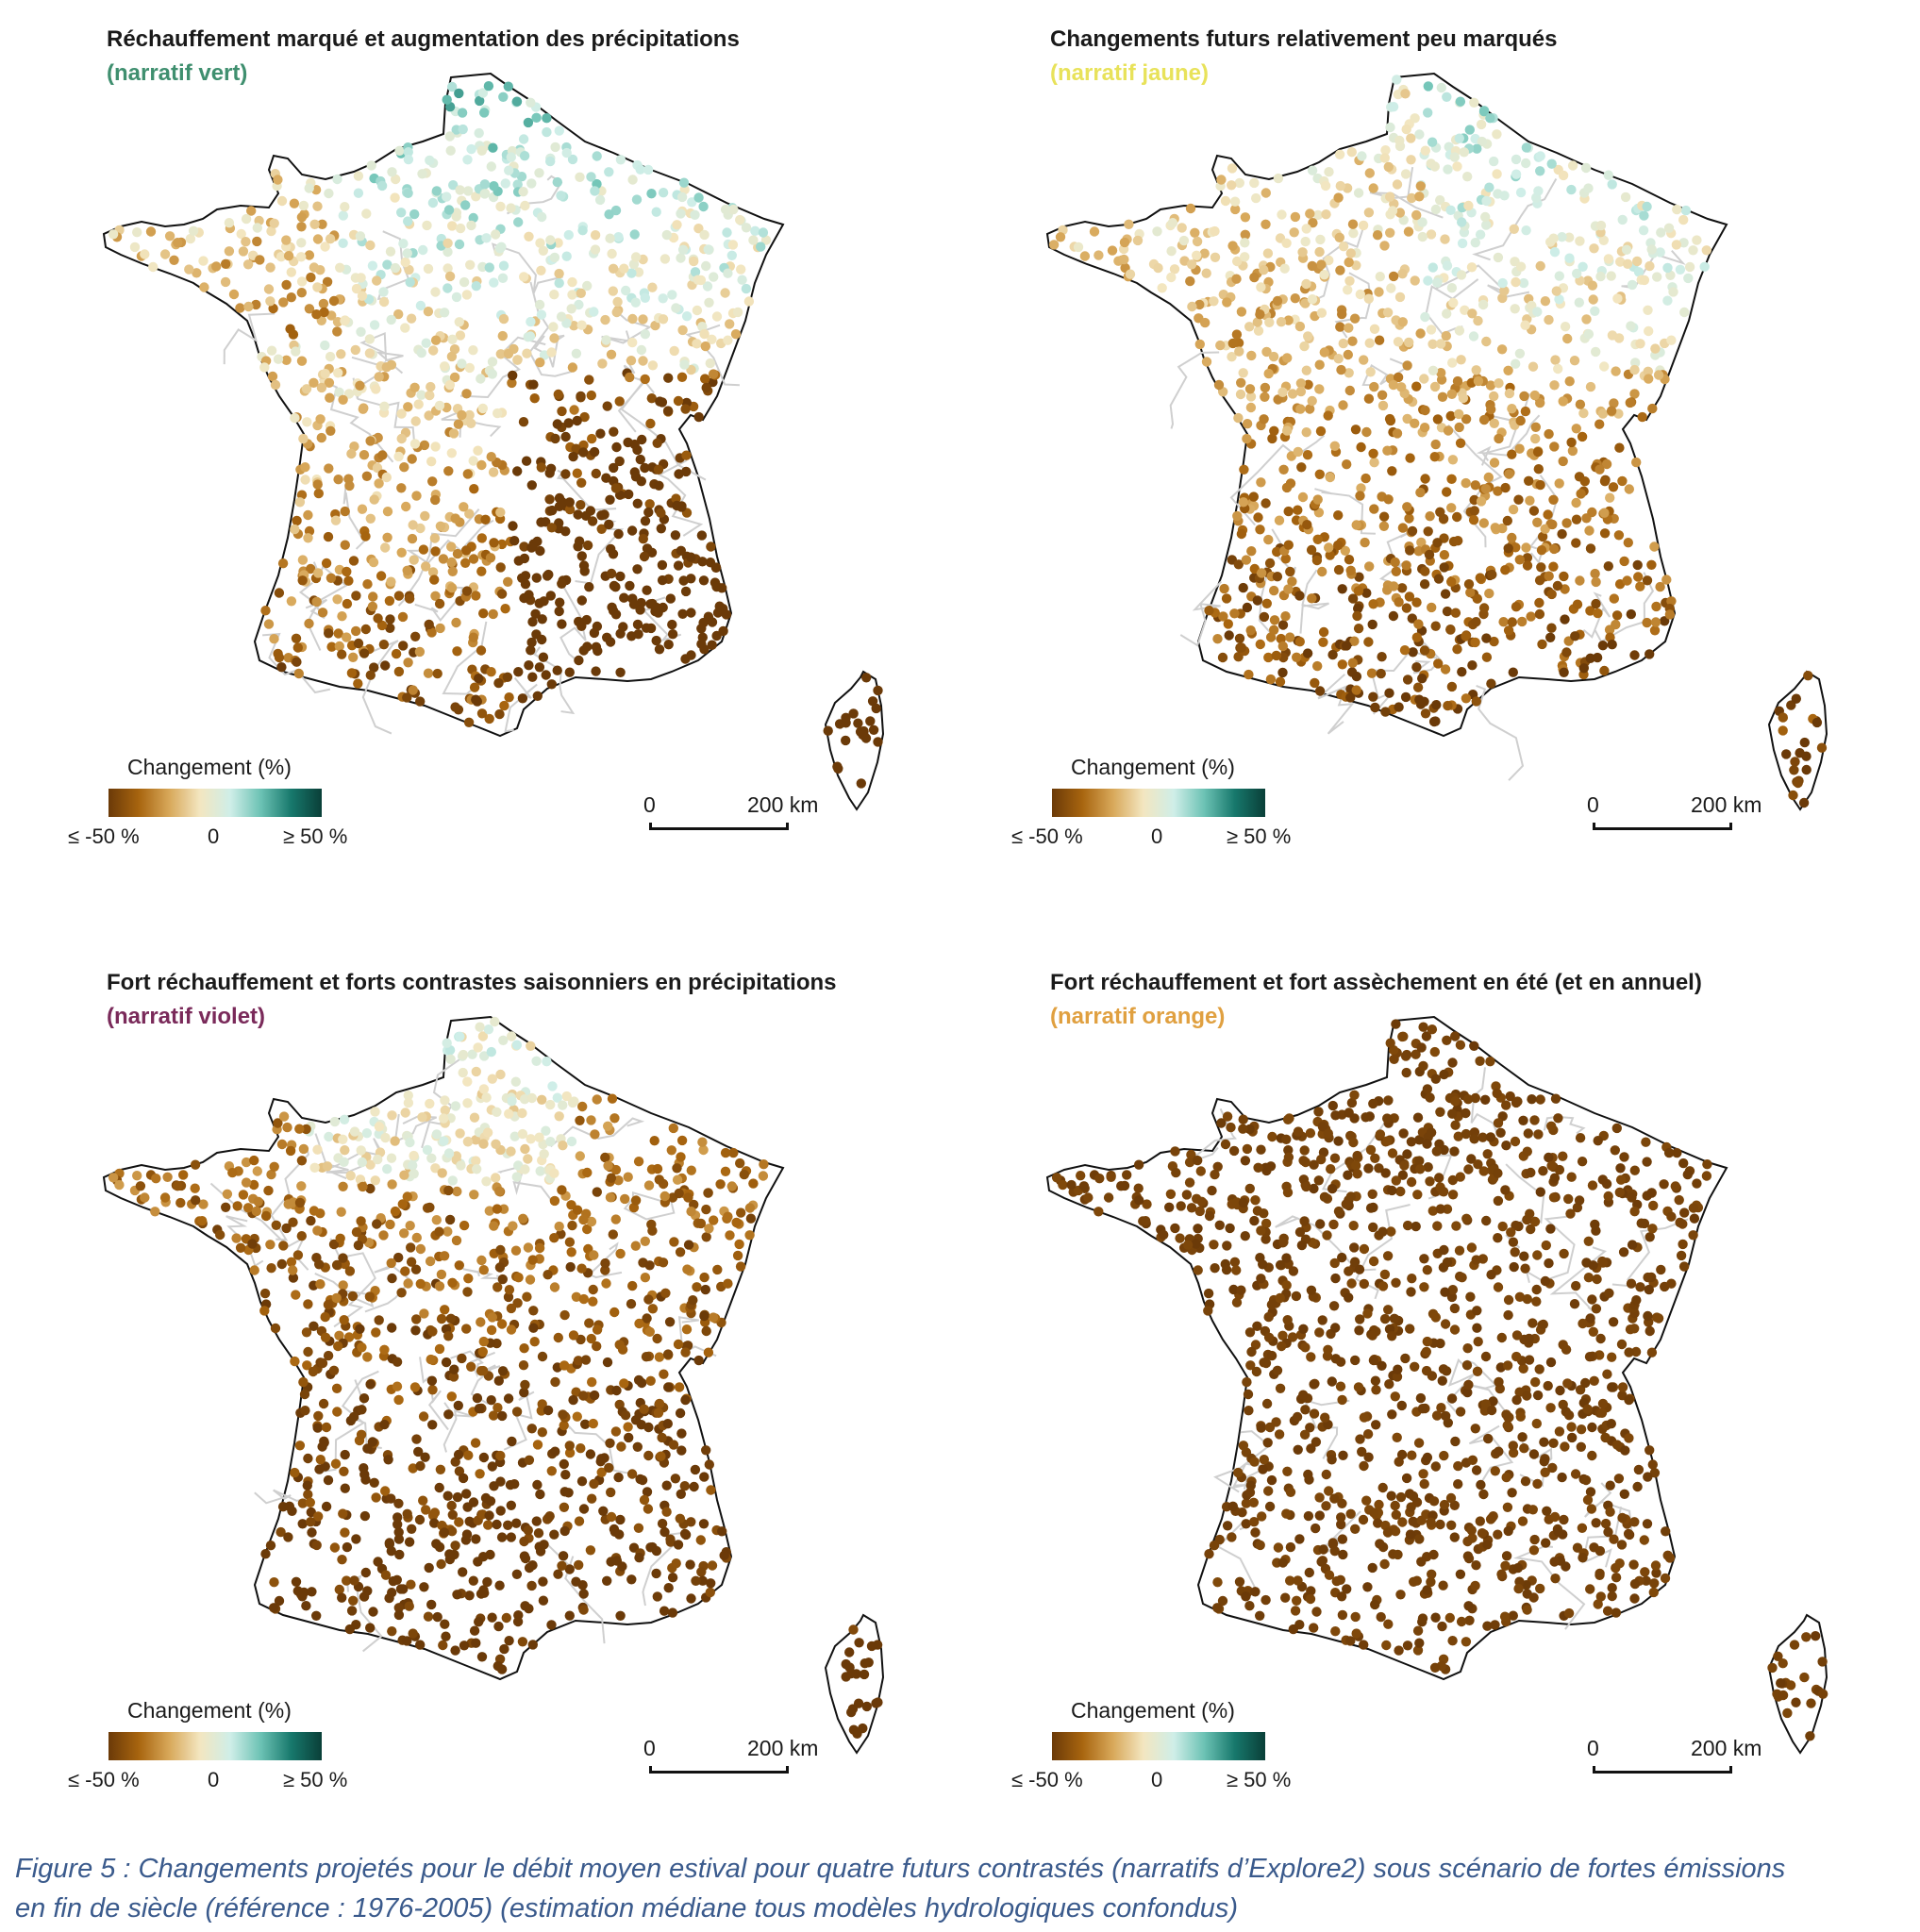 The width and height of the screenshot is (1920, 1932). I want to click on legend-max-label: ≥ 50 %, so click(315, 836).